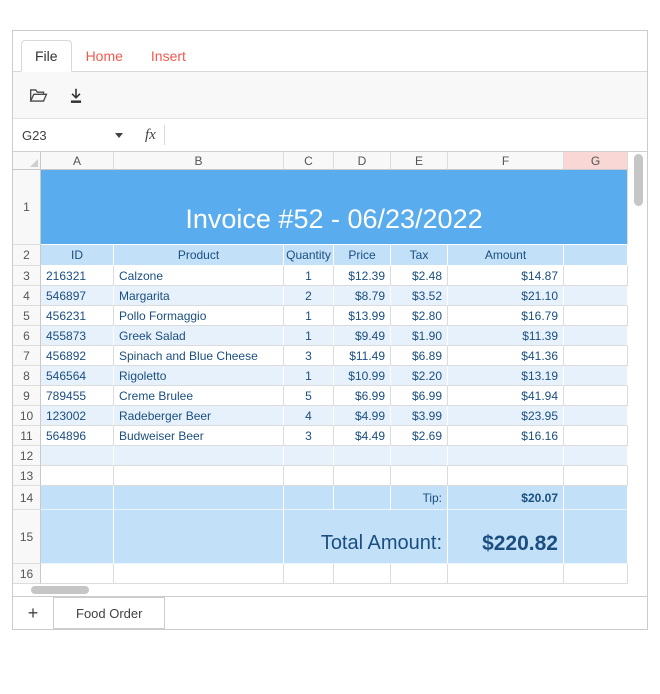  What do you see at coordinates (362, 316) in the screenshot?
I see `cell: $13.99` at bounding box center [362, 316].